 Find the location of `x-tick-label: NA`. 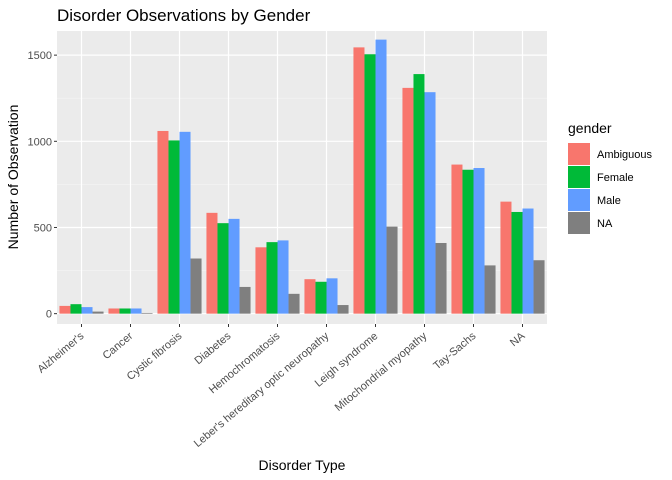

x-tick-label: NA is located at coordinates (518, 339).